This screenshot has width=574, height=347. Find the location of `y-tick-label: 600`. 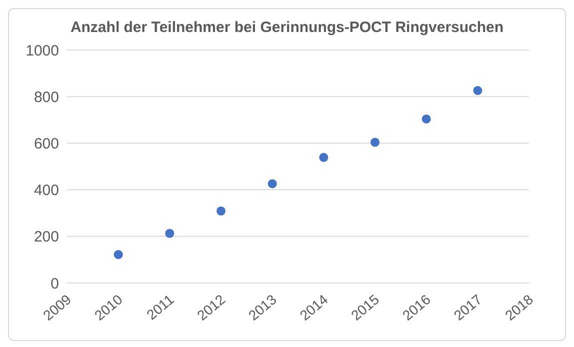

y-tick-label: 600 is located at coordinates (46, 144).